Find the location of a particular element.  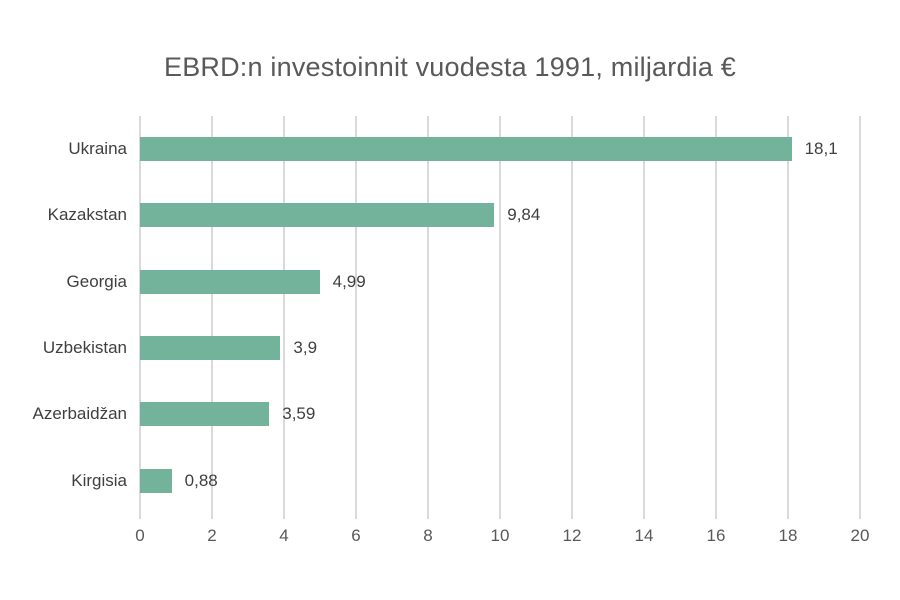

bar-row: Kazakstan 9,84 is located at coordinates (454, 215).